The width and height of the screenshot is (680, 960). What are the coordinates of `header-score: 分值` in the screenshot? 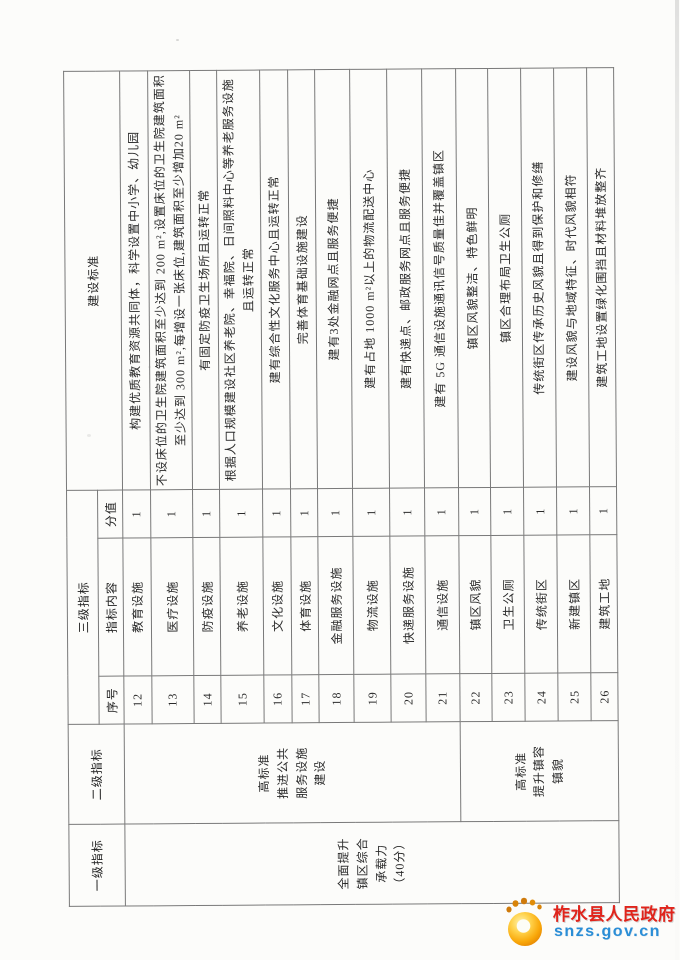 It's located at (110, 514).